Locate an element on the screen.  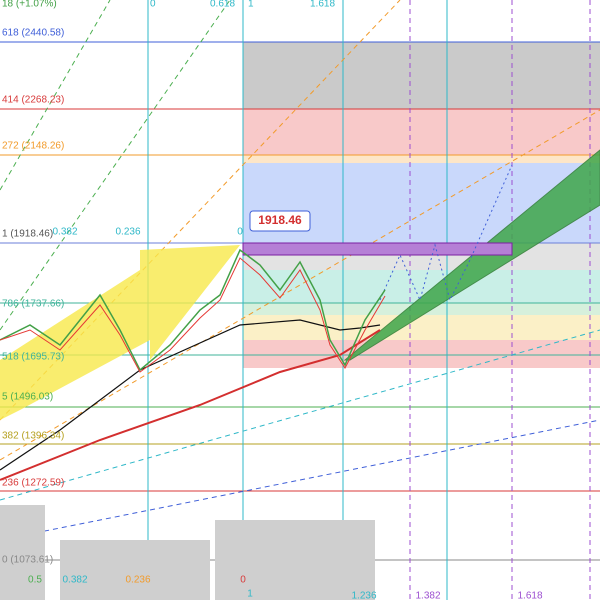
bottom-label: 0.236 is located at coordinates (137, 580).